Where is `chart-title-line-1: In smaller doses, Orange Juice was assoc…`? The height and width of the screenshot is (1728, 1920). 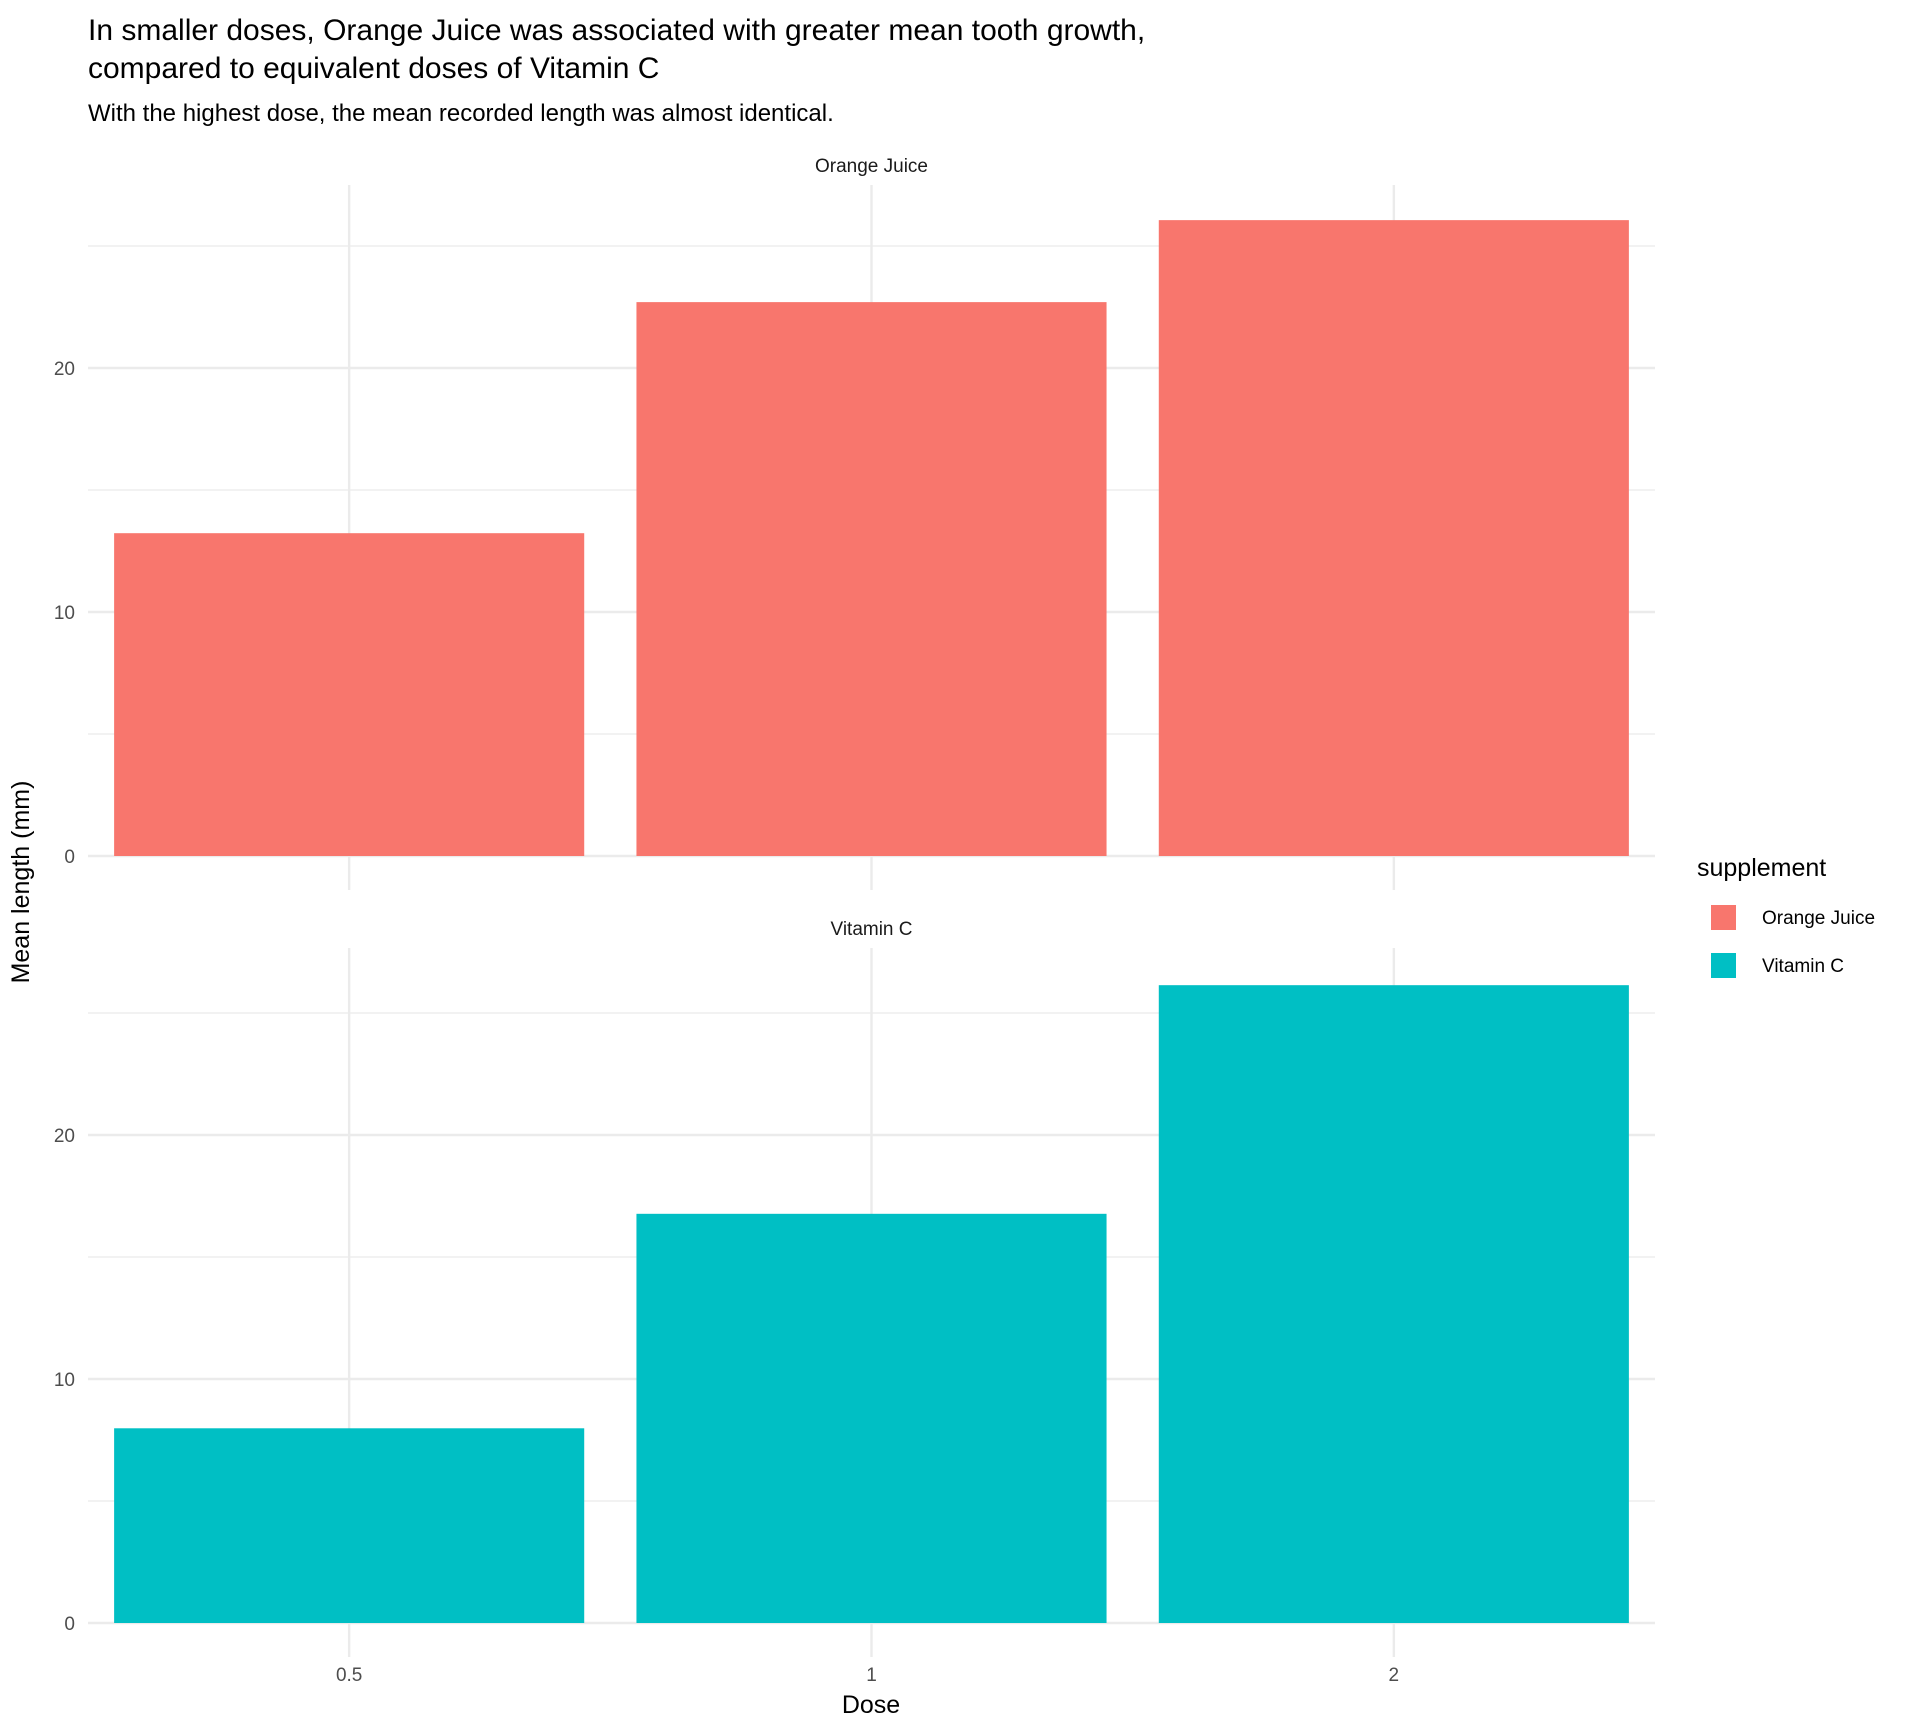 chart-title-line-1: In smaller doses, Orange Juice was assoc… is located at coordinates (616, 30).